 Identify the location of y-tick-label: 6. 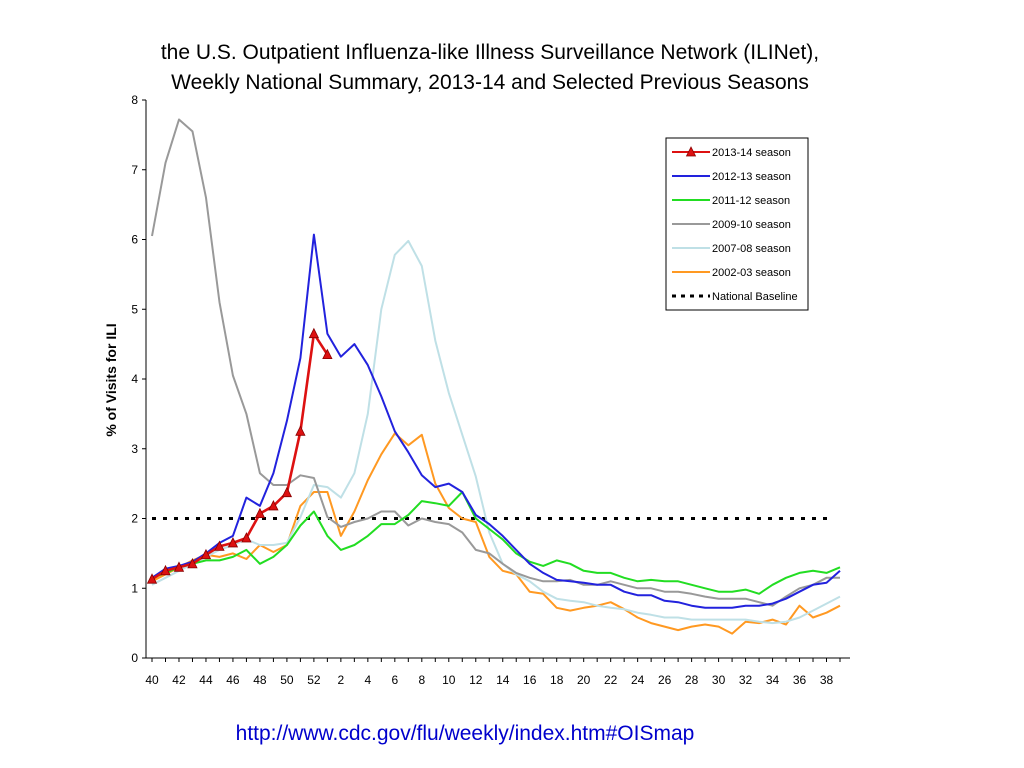
(134, 240).